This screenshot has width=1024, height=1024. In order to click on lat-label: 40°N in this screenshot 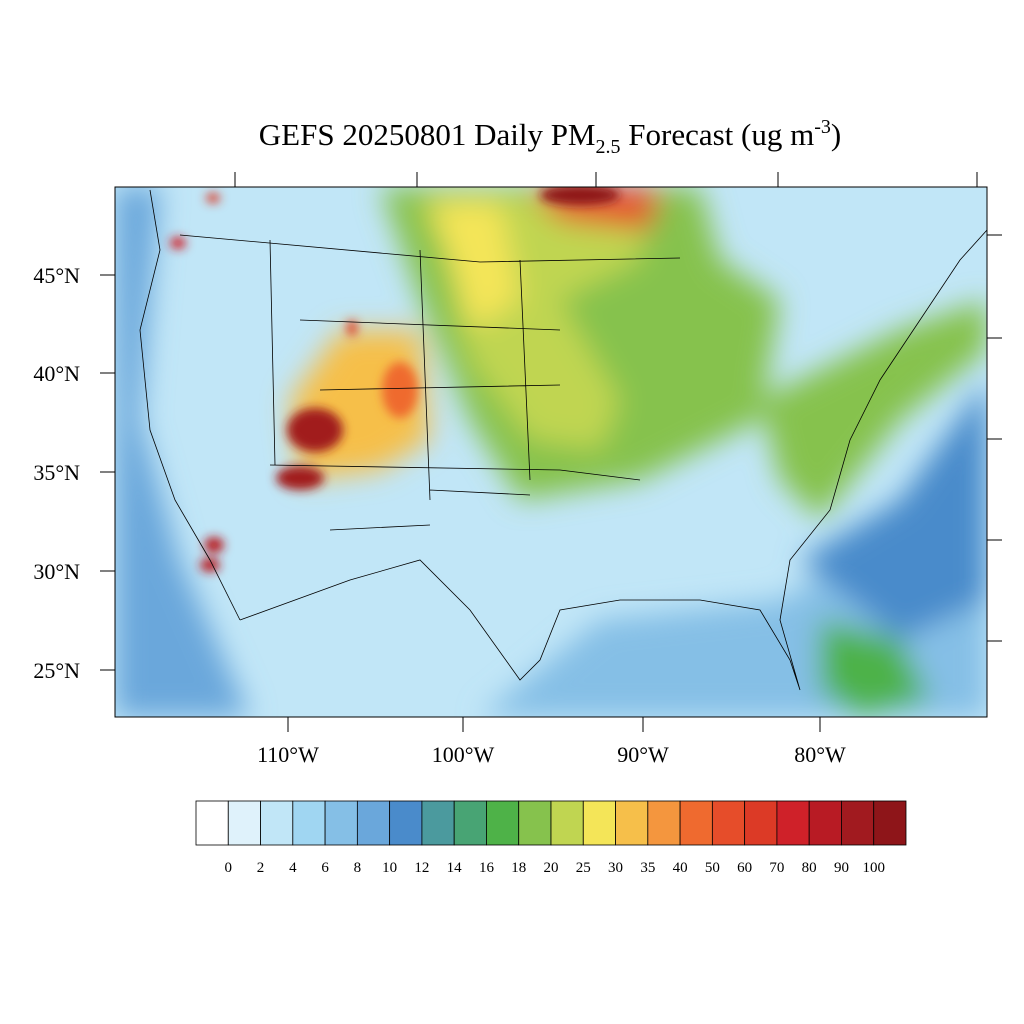, I will do `click(56, 373)`.